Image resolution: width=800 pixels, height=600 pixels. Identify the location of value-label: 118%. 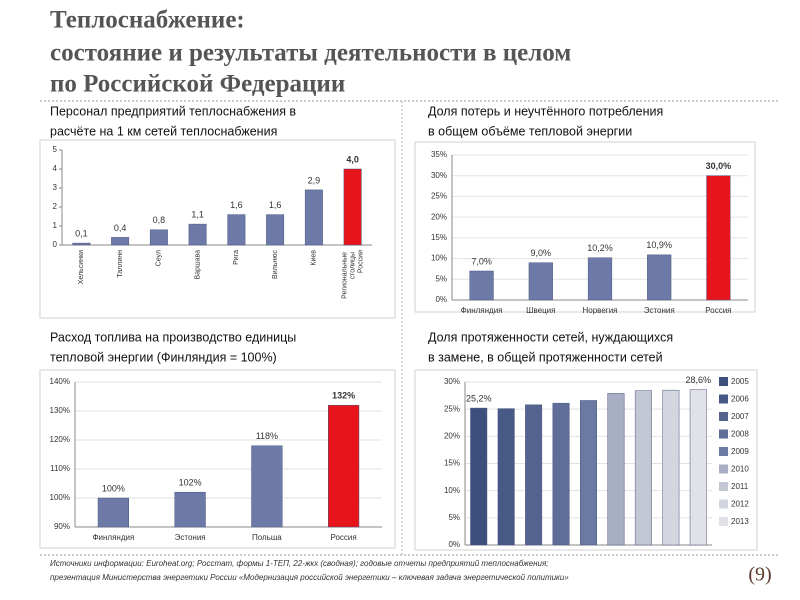
(267, 436).